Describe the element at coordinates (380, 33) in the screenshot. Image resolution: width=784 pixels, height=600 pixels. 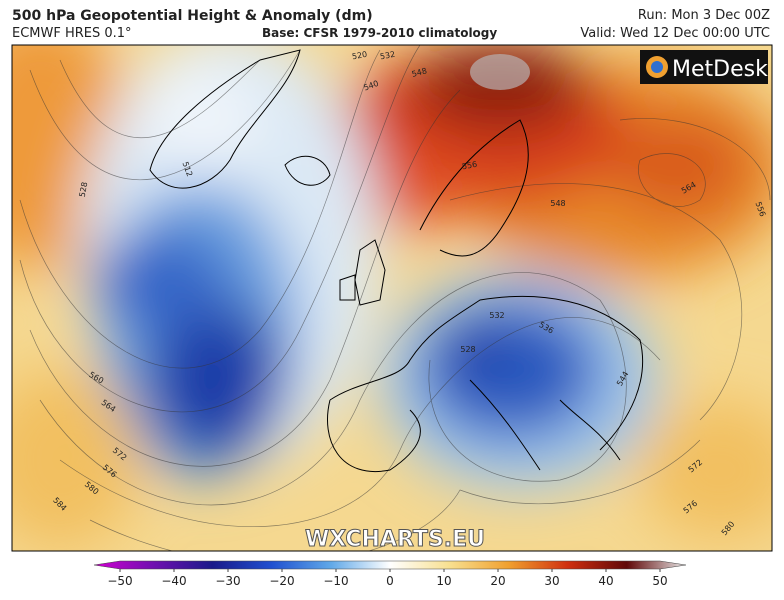
I see `base-label: Base: CFSR 1979-2010 climatology` at that location.